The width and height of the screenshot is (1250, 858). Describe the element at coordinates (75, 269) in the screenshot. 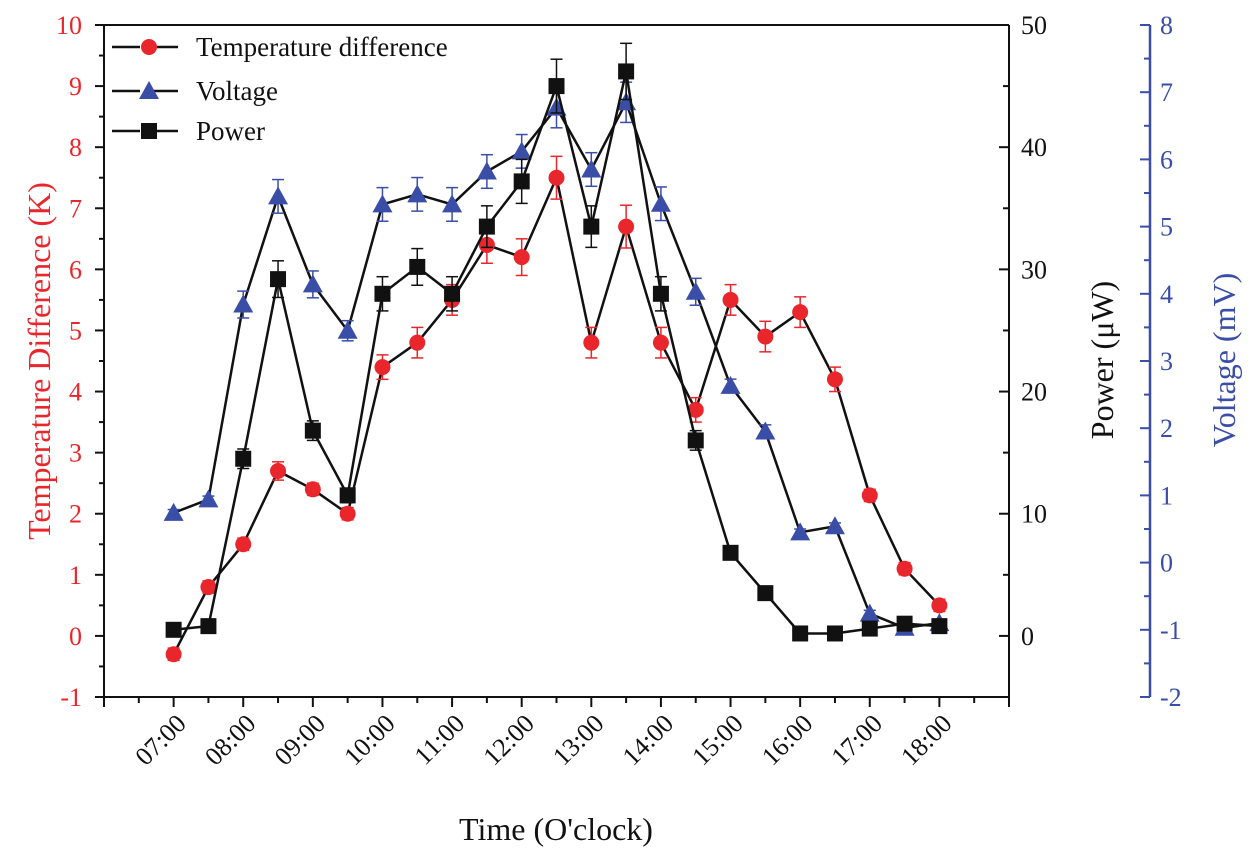

I see `left-tick-label: 6` at that location.